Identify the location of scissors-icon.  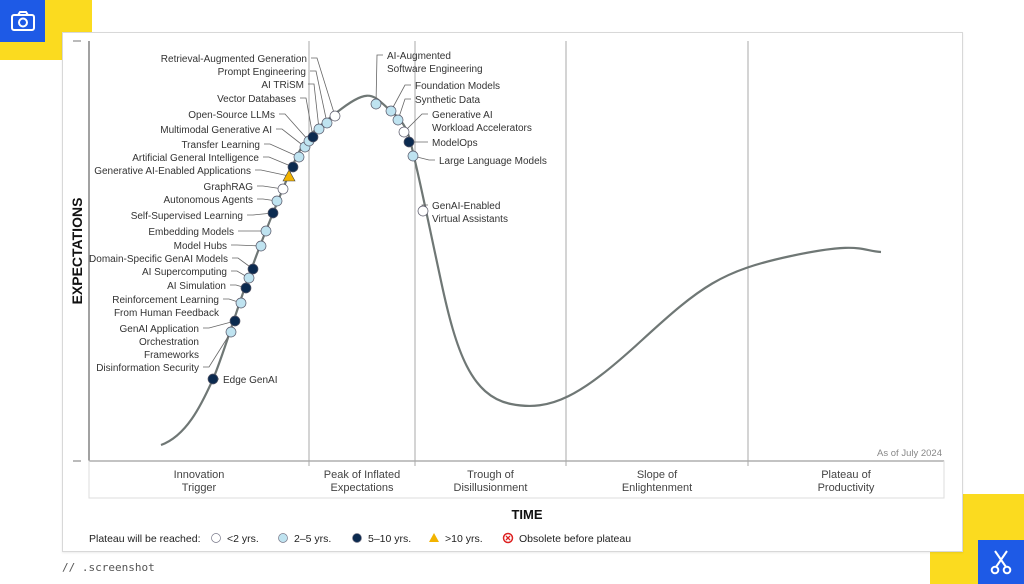
(1001, 562).